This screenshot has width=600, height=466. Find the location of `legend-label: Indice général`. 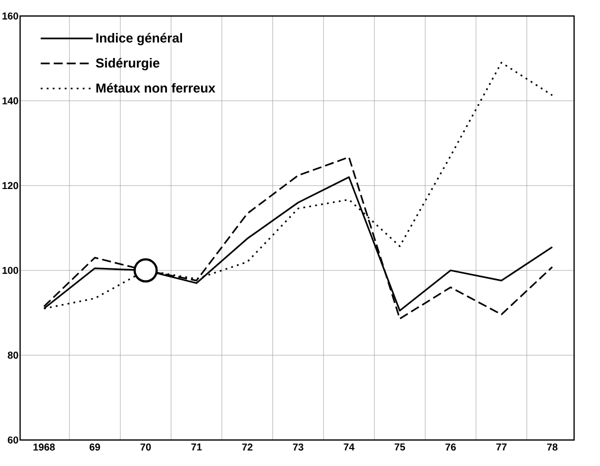

legend-label: Indice général is located at coordinates (139, 39).